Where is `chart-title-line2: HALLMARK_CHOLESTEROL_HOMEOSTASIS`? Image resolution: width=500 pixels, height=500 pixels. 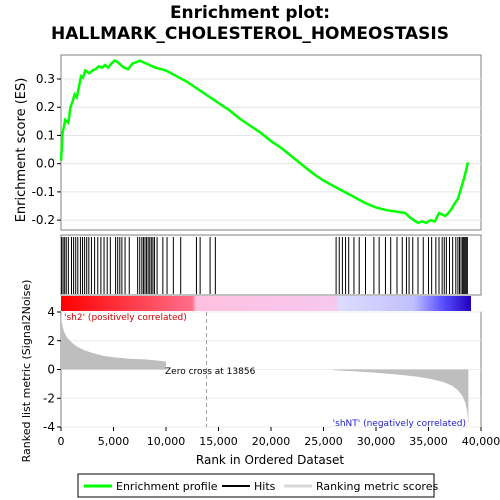 chart-title-line2: HALLMARK_CHOLESTEROL_HOMEOSTASIS is located at coordinates (250, 34).